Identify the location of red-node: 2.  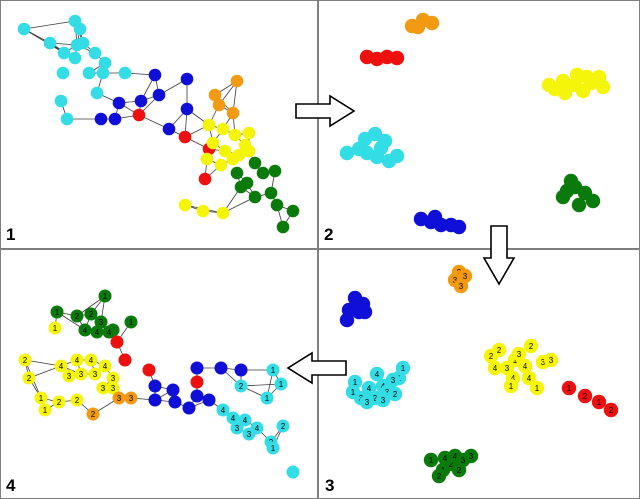
(585, 396).